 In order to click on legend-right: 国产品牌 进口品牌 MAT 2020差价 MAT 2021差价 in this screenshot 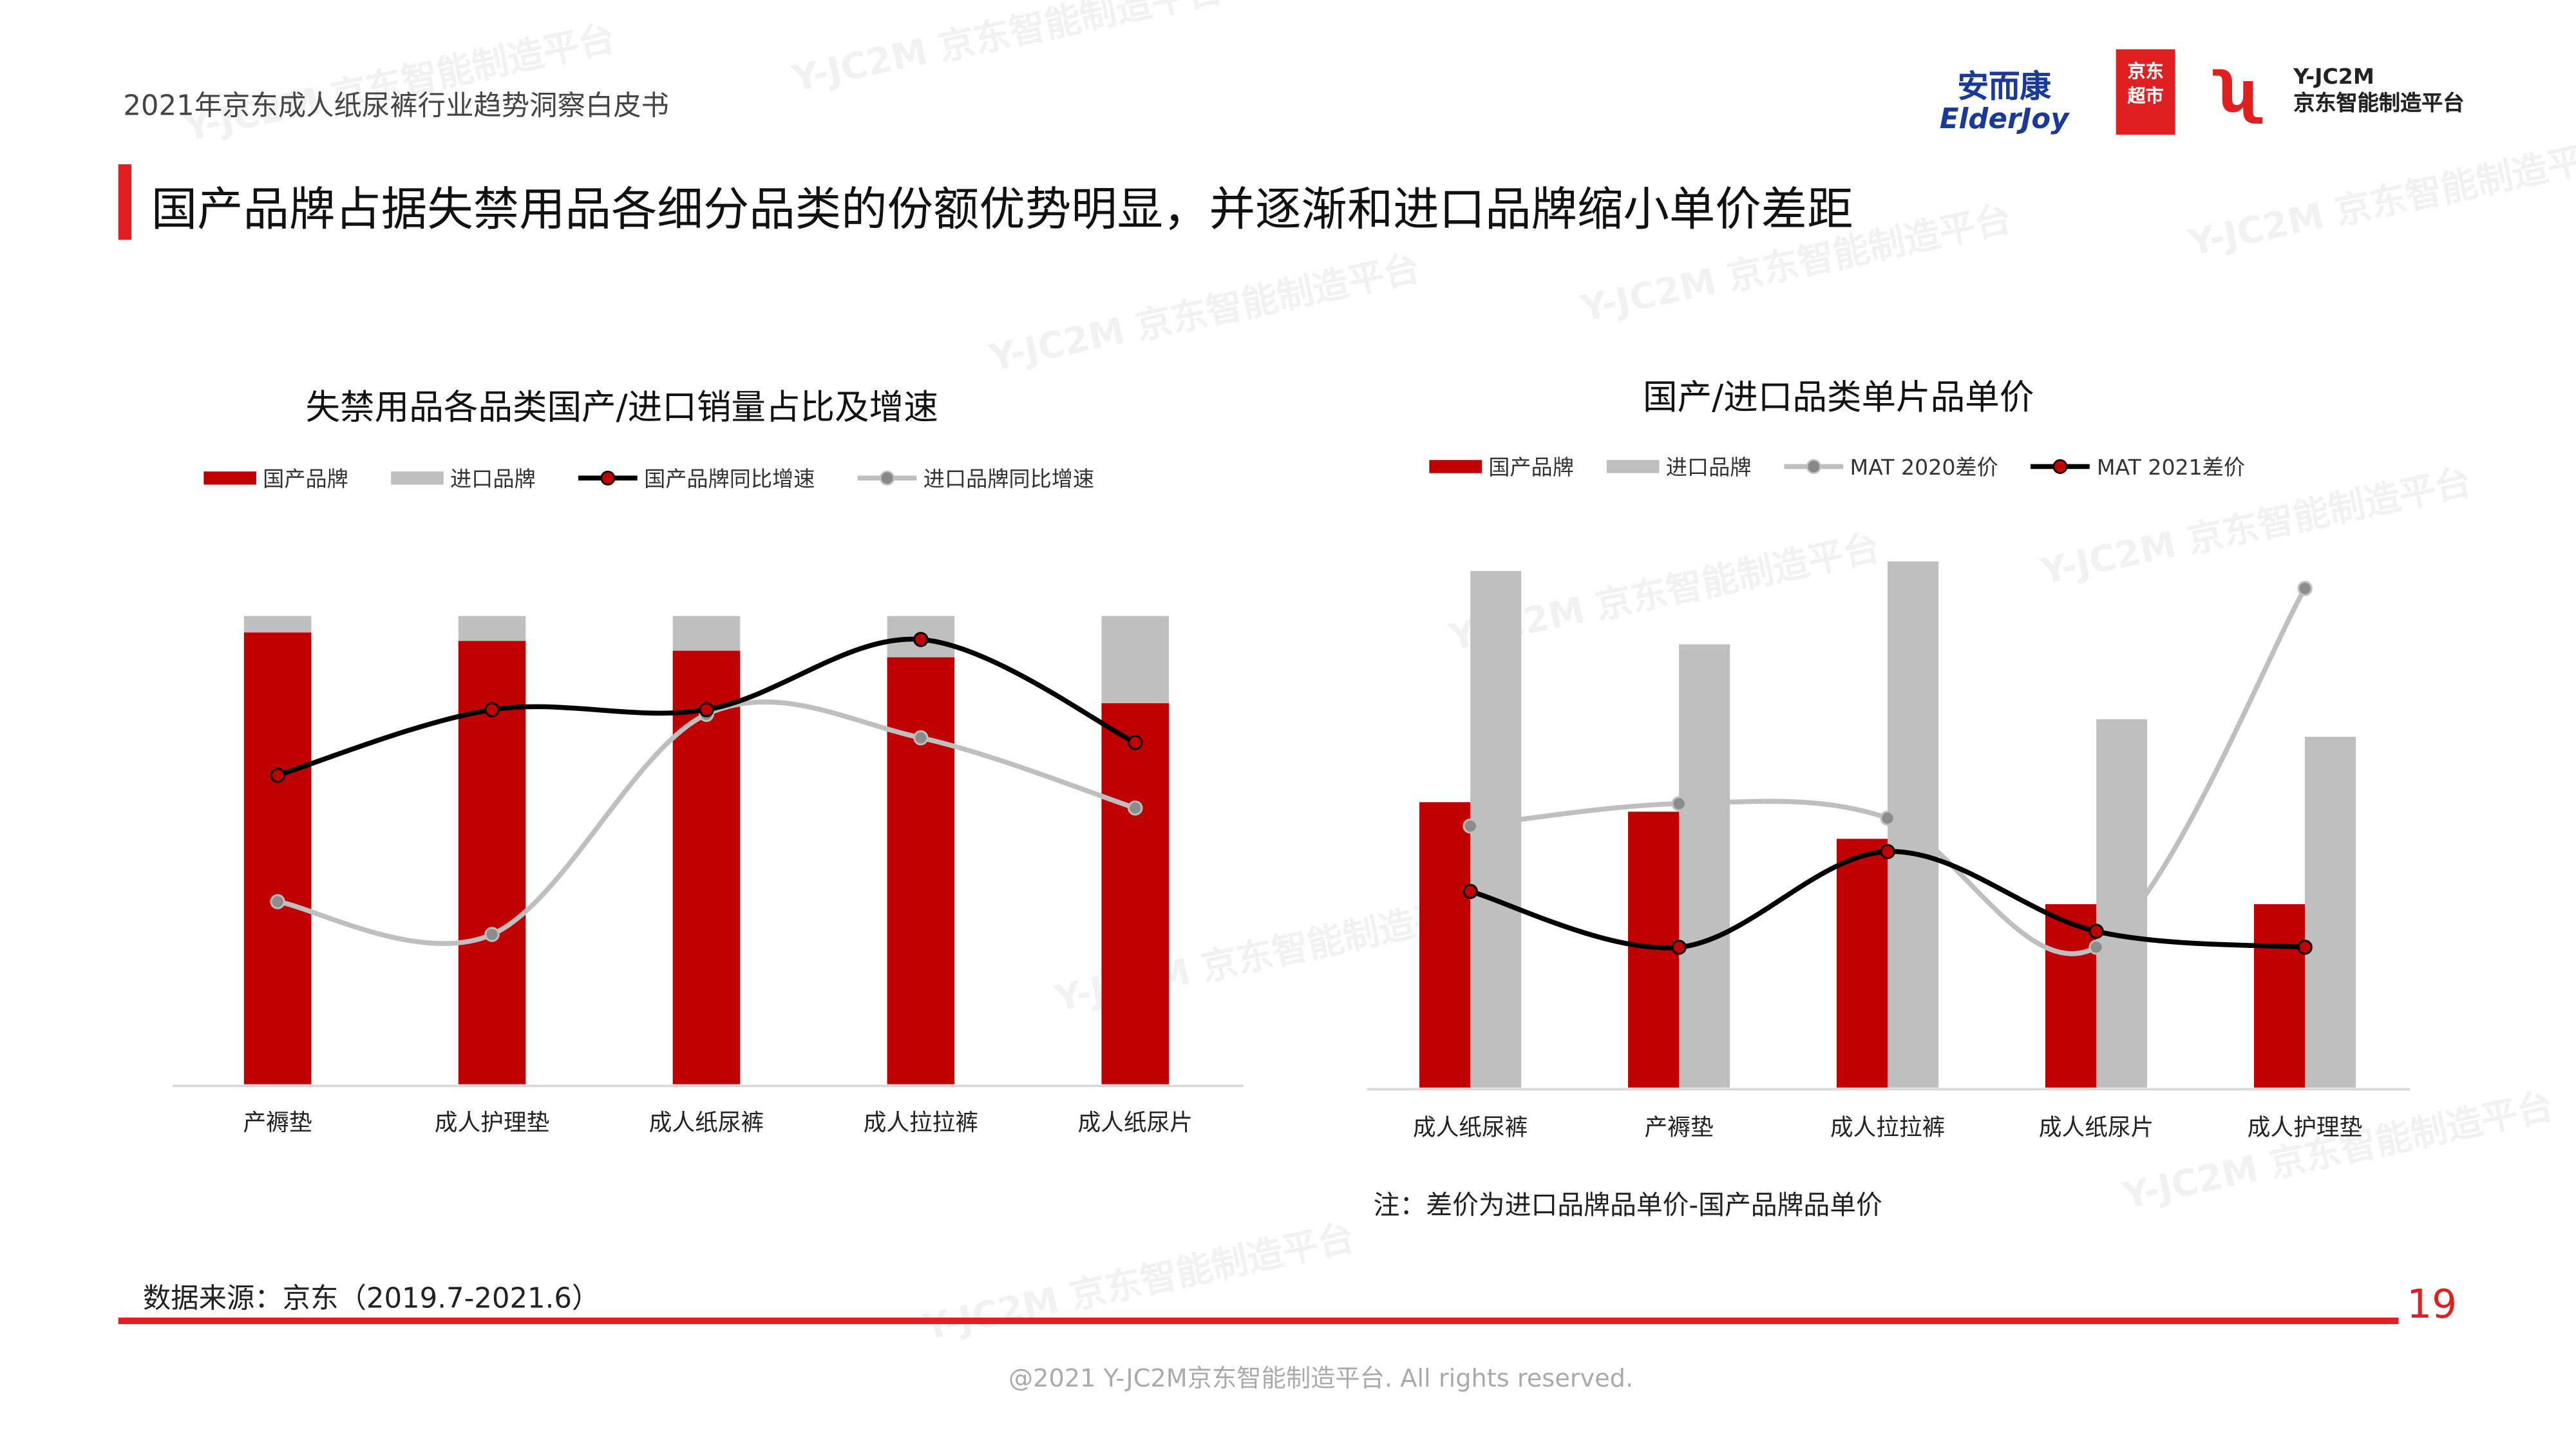, I will do `click(1837, 465)`.